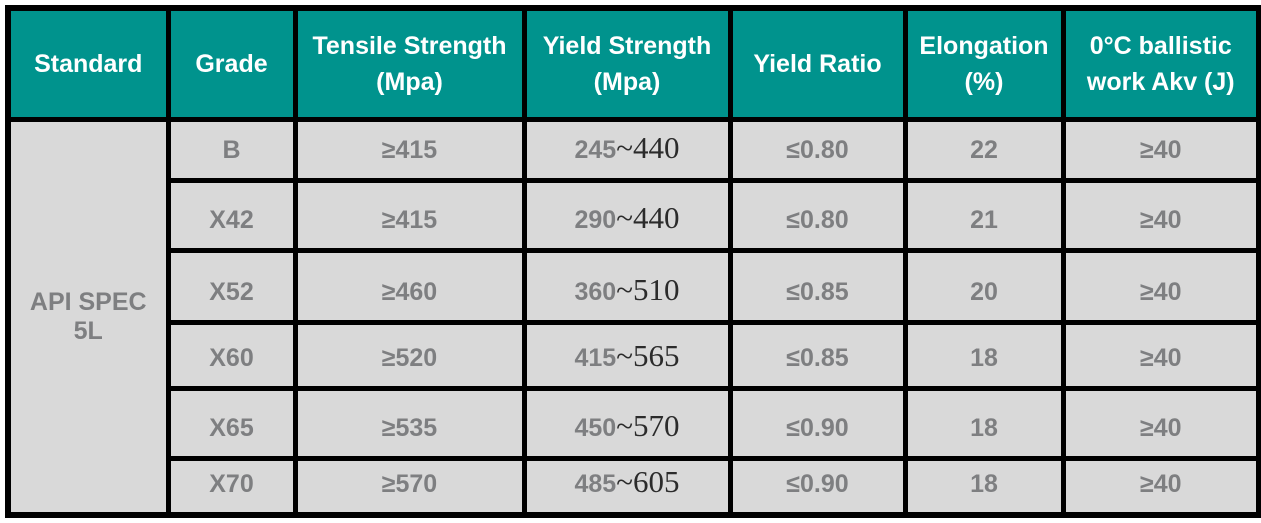 This screenshot has height=523, width=1261. I want to click on cell-yield-strength: 245~440, so click(627, 150).